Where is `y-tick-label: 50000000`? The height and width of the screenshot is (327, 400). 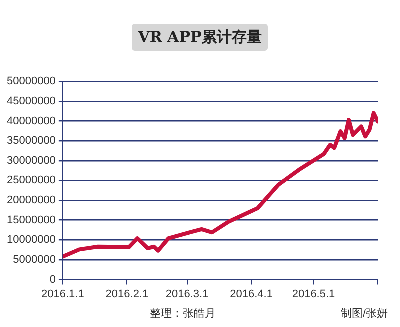 y-tick-label: 50000000 is located at coordinates (31, 82).